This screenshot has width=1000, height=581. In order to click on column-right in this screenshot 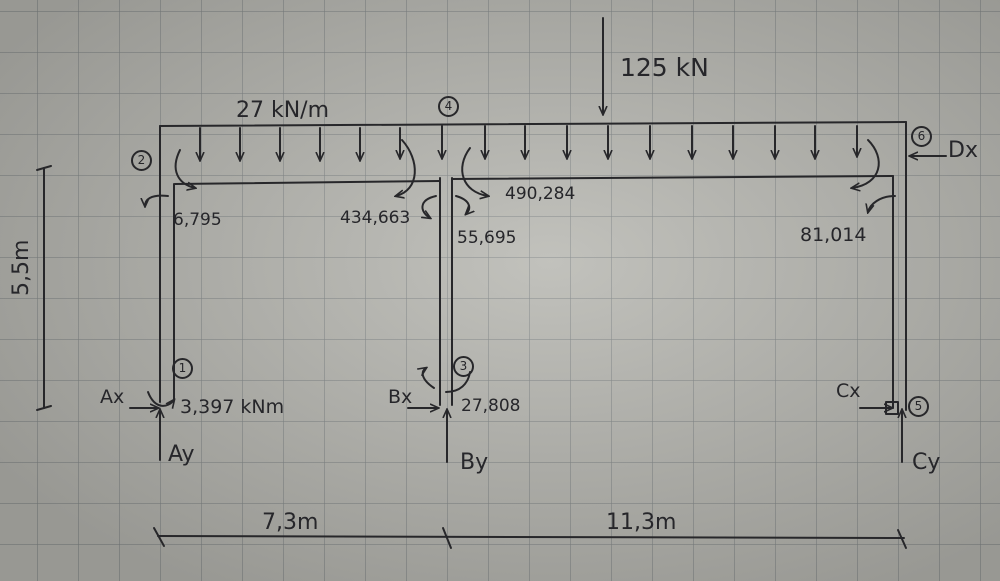, I will do `click(899, 289)`.